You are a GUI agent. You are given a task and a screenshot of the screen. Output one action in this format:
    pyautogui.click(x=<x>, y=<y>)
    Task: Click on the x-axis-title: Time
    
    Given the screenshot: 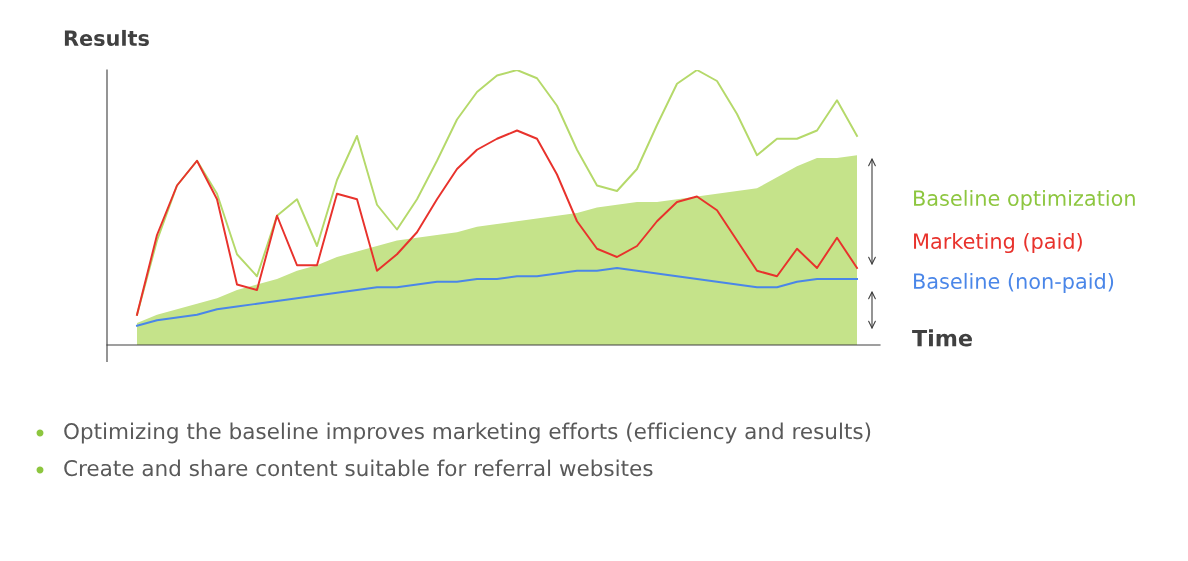 What is the action you would take?
    pyautogui.click(x=942, y=338)
    